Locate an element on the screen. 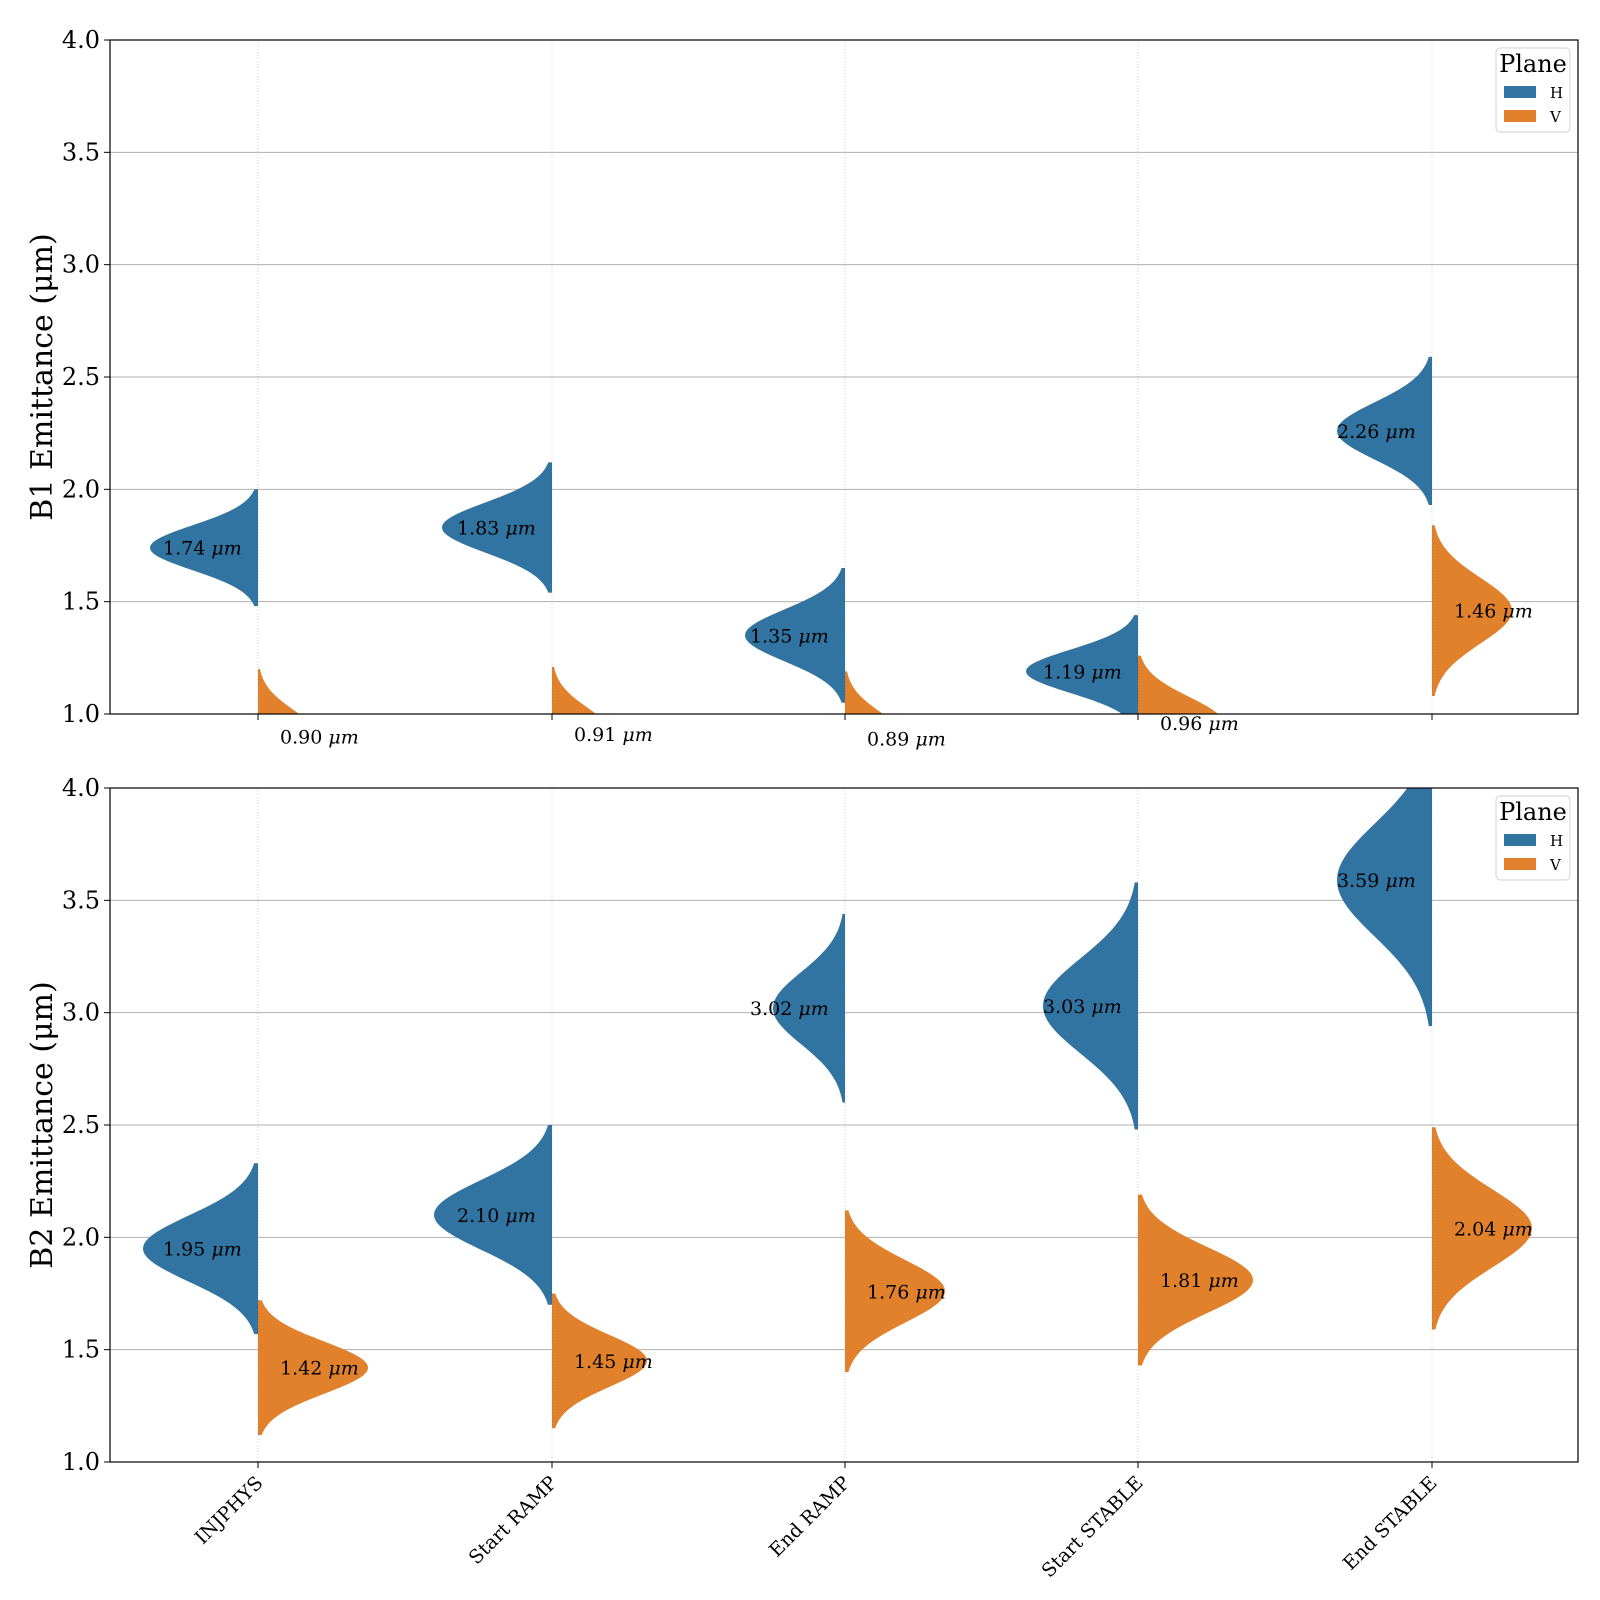 The width and height of the screenshot is (1600, 1600). y-axis-label: B2 Emittance (μm) is located at coordinates (42, 1124).